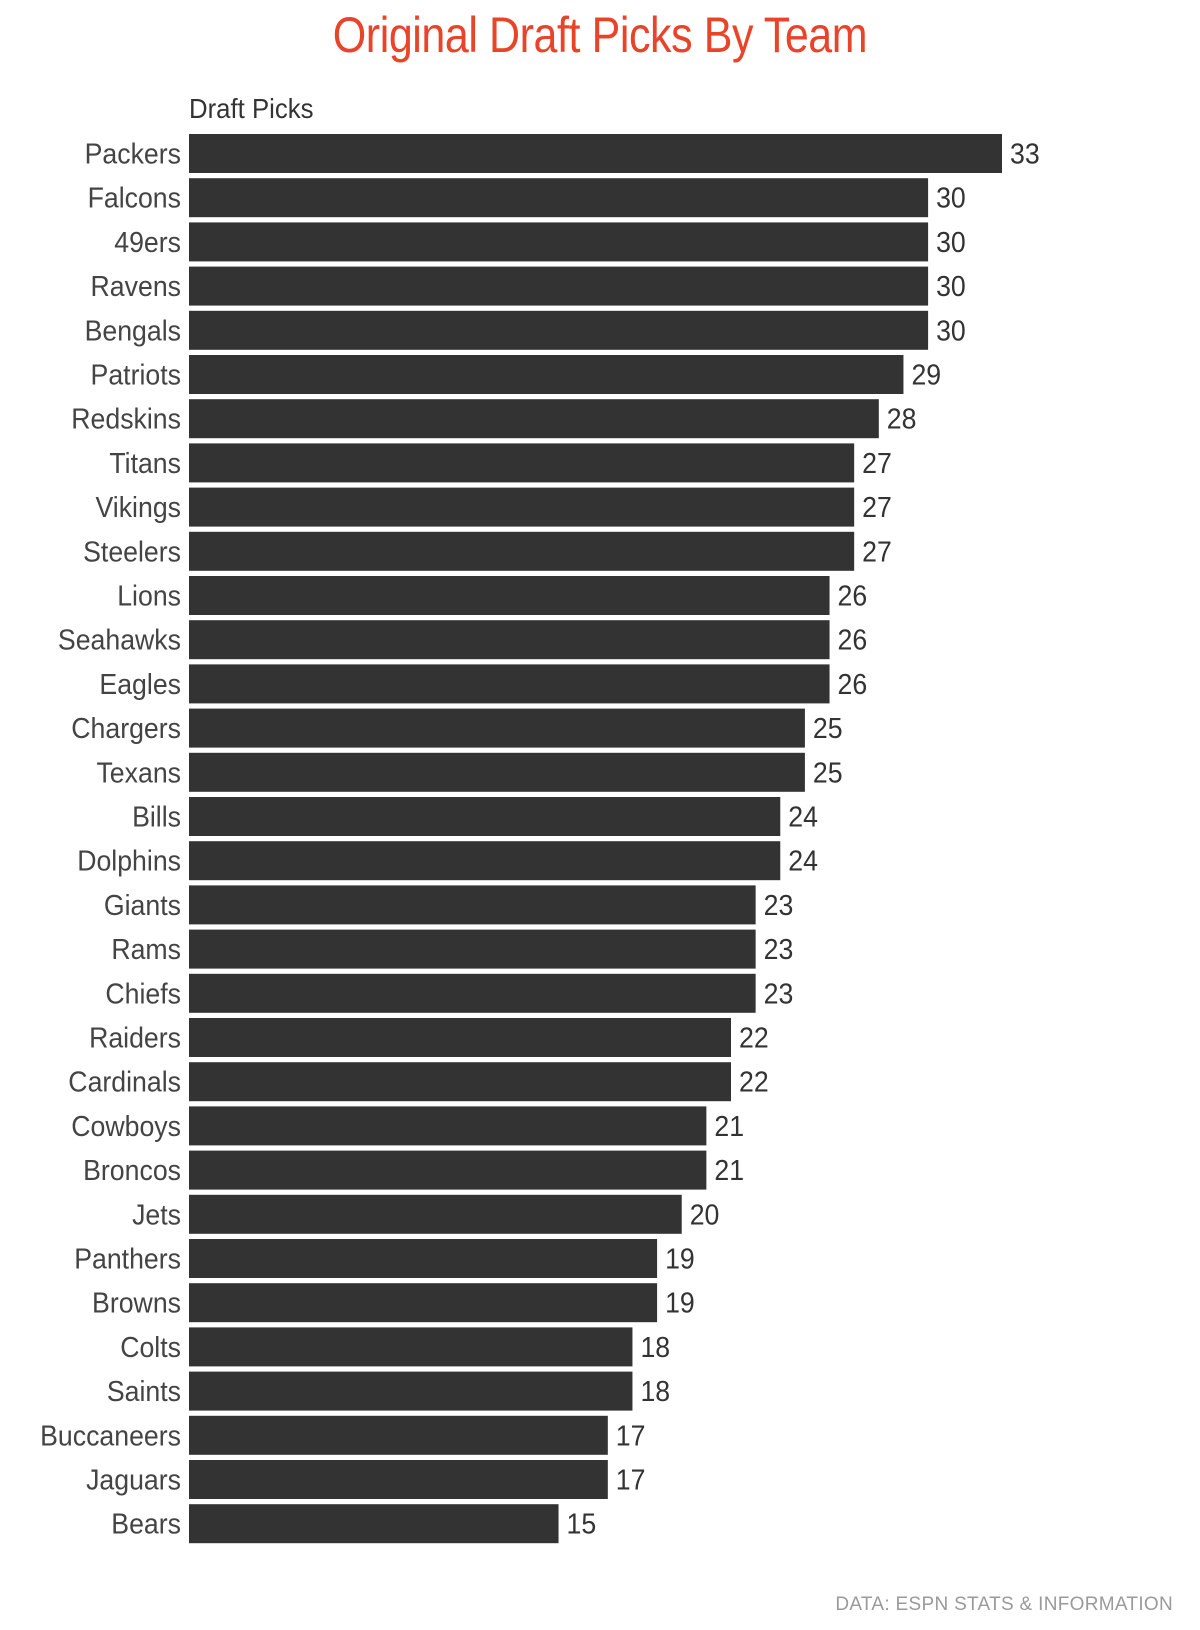 The width and height of the screenshot is (1200, 1630). I want to click on category-label: Steelers, so click(132, 551).